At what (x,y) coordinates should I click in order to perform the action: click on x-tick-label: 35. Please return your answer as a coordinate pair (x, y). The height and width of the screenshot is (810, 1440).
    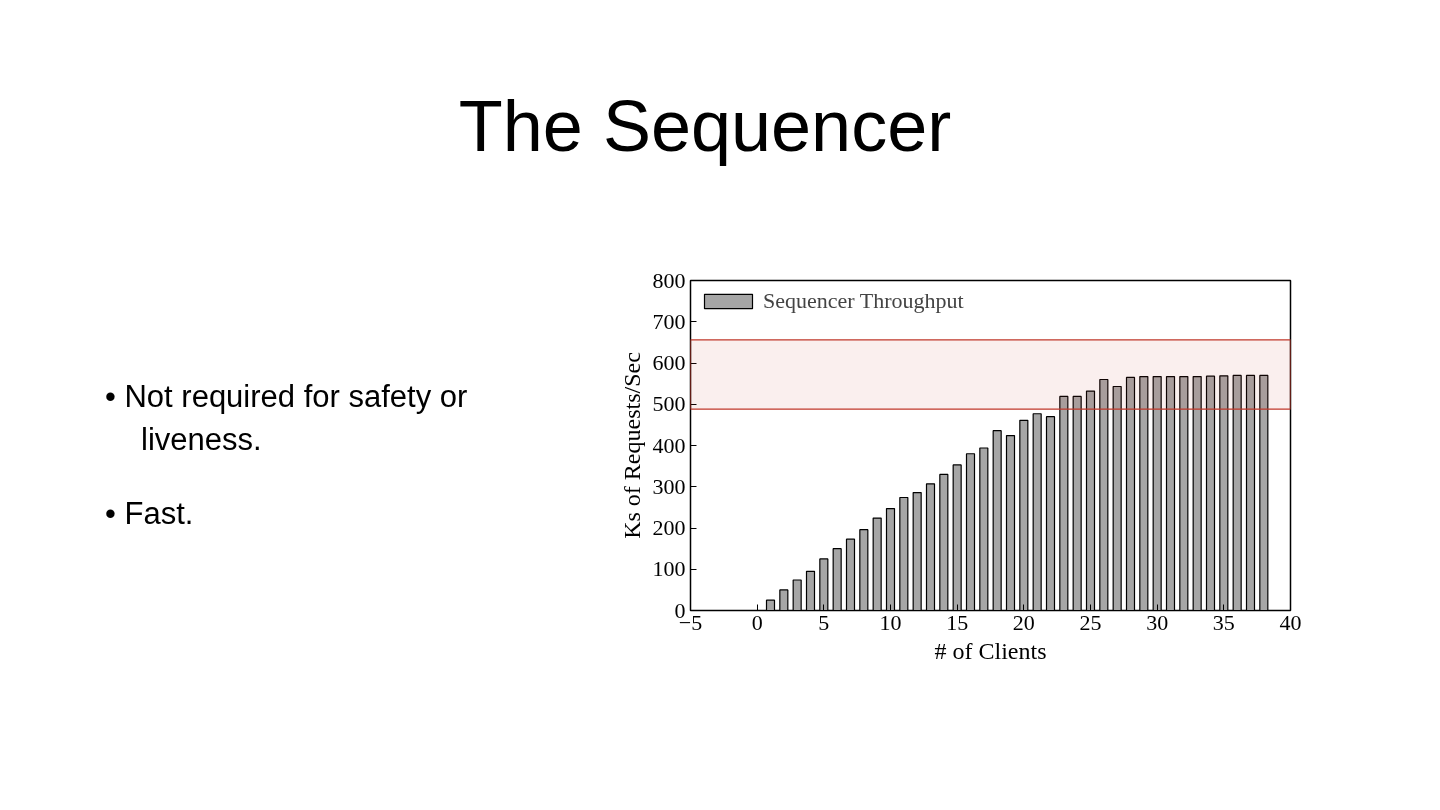
    Looking at the image, I should click on (1223, 622).